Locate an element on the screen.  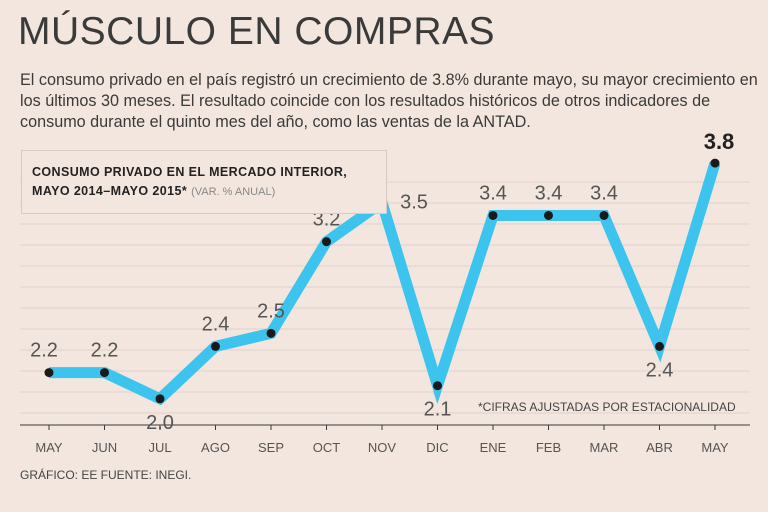
chart-footnote: *CIFRAS AJUSTADAS POR ESTACIONALIDAD is located at coordinates (607, 407).